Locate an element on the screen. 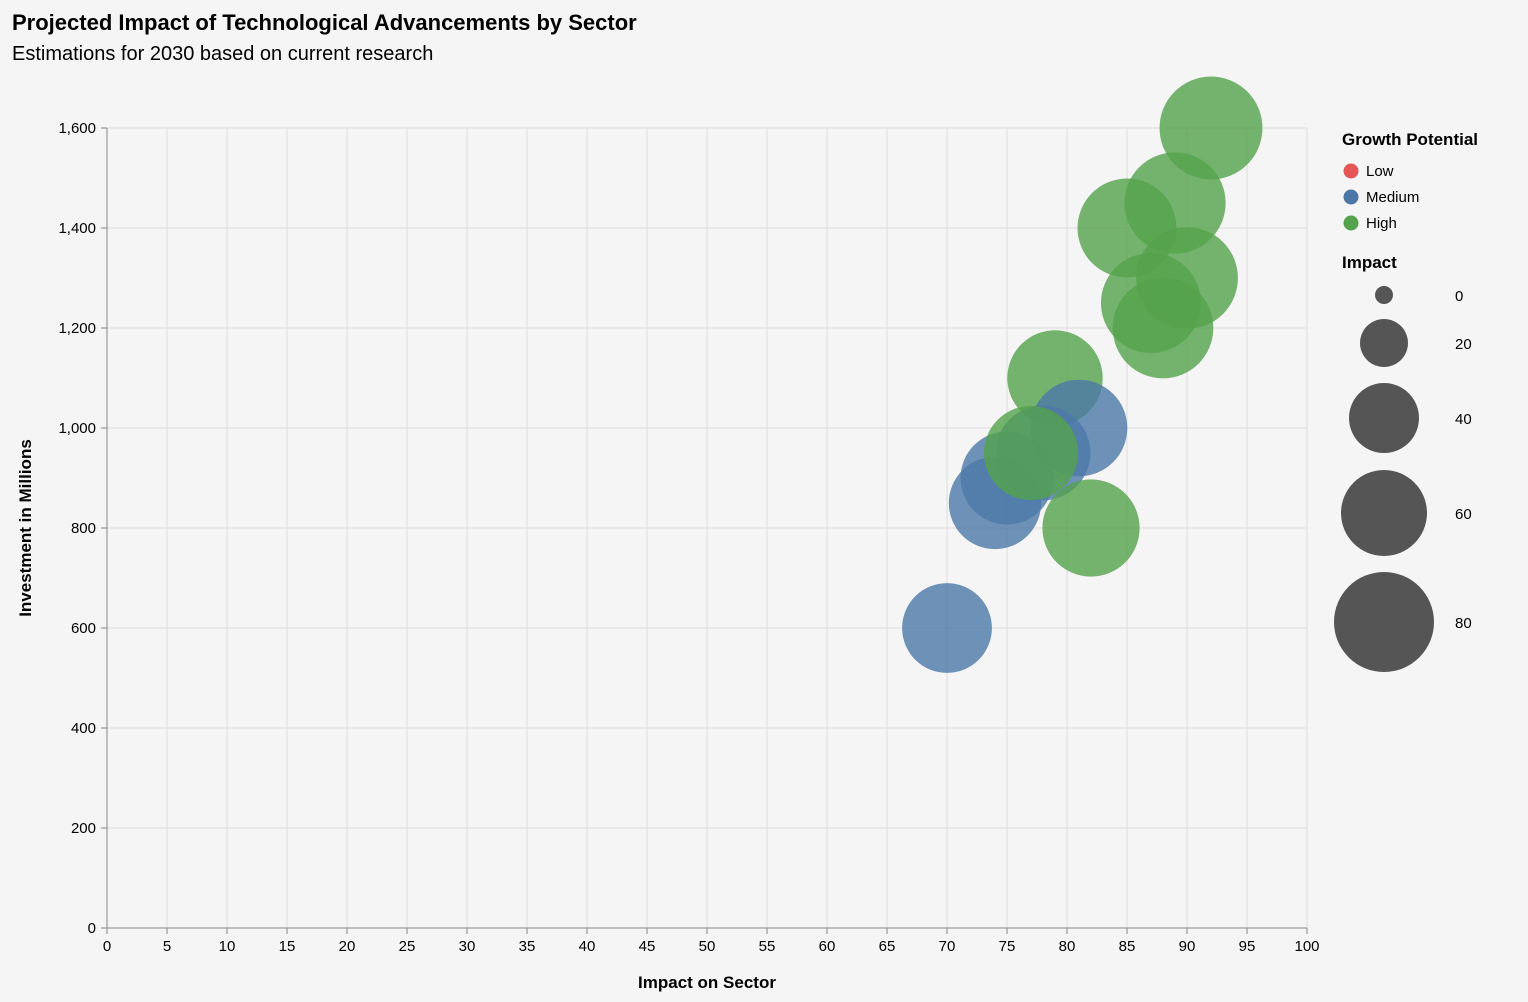 The image size is (1528, 1002). y-tick-label: 600 is located at coordinates (83, 628).